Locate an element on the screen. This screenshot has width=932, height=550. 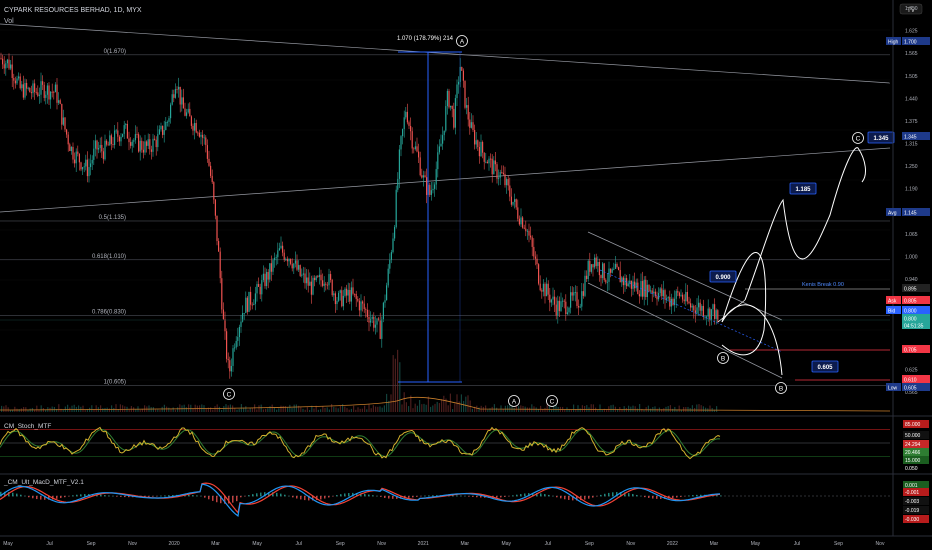
price-tick-label: 1.000 is located at coordinates (911, 257).